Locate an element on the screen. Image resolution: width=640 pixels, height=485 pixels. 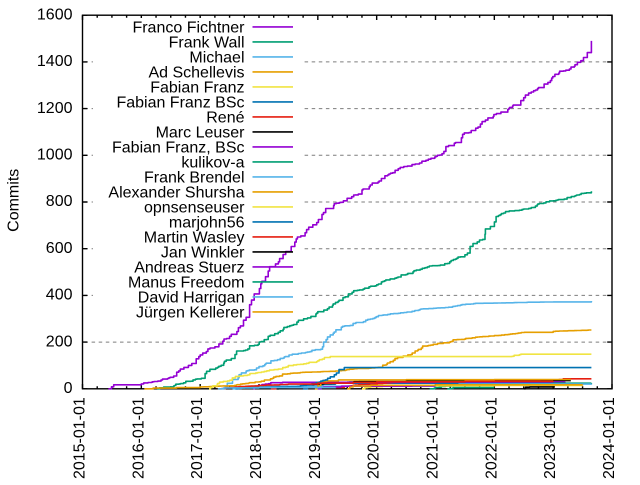
svg-text: Michael is located at coordinates (216, 57).